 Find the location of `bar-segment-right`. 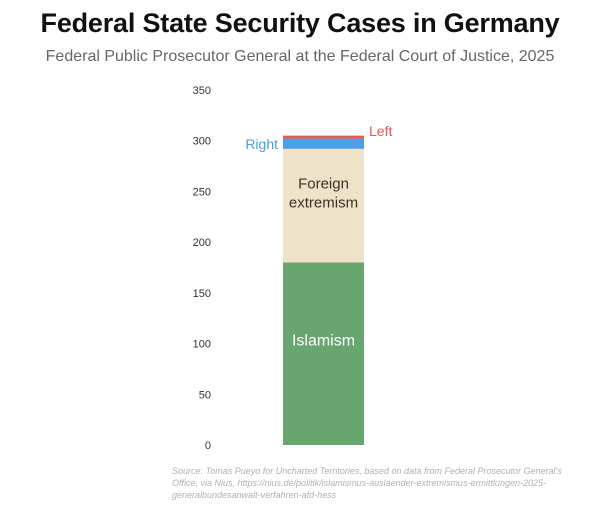

bar-segment-right is located at coordinates (323, 143).